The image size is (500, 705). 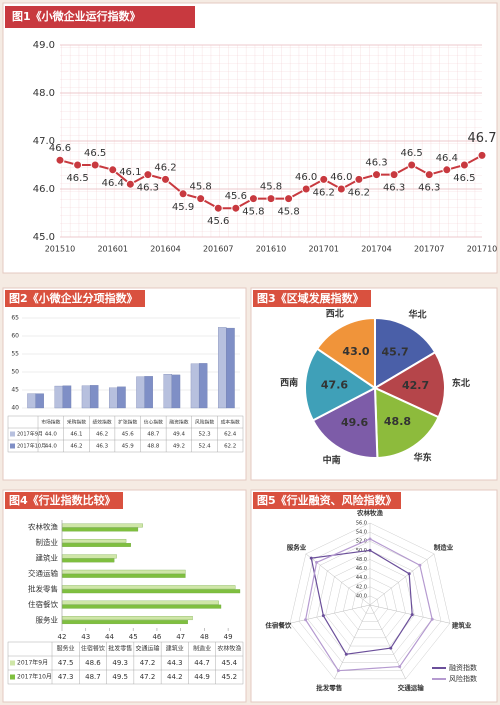 I want to click on header, so click(x=100, y=17).